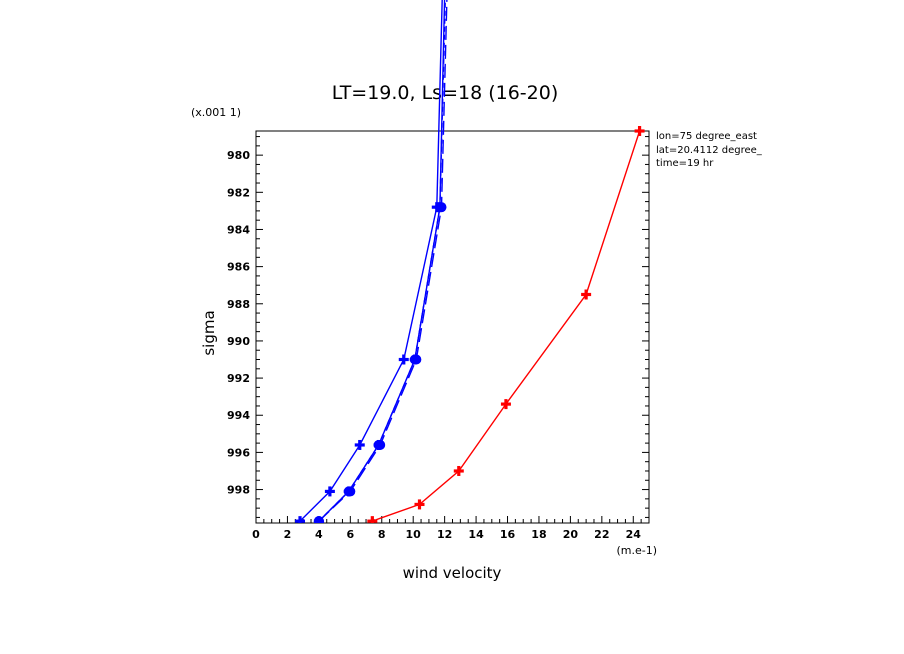  Describe the element at coordinates (414, 534) in the screenshot. I see `x-tick-label: 10` at that location.